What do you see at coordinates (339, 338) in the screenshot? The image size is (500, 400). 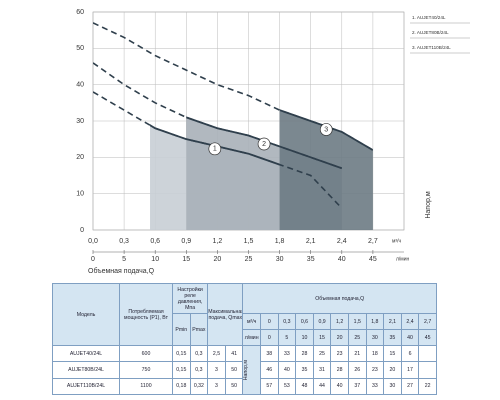 I see `flow-cell: 20` at bounding box center [339, 338].